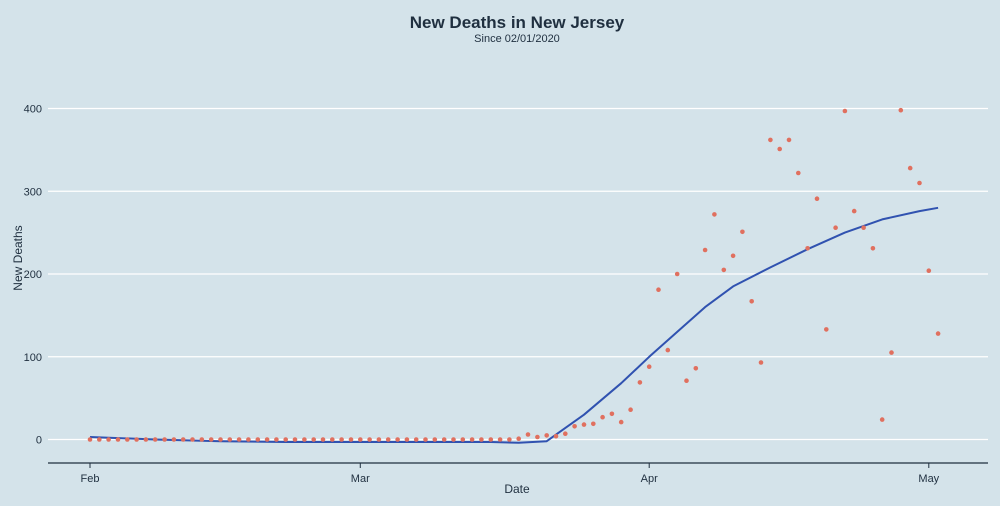 The width and height of the screenshot is (1000, 506). Describe the element at coordinates (33, 110) in the screenshot. I see `y-tick-label-400: 400` at that location.